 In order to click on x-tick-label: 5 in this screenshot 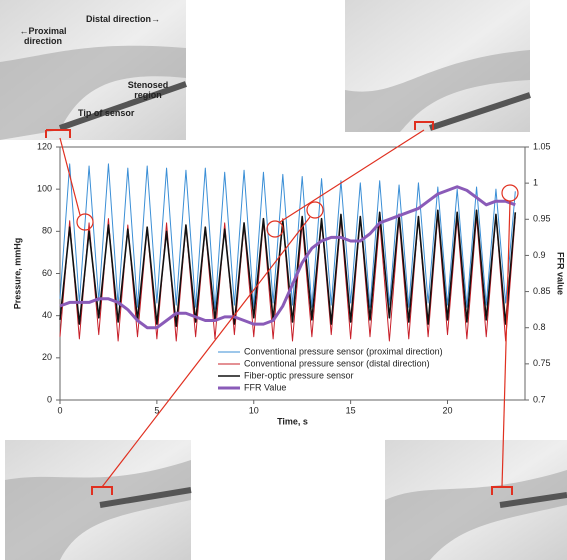, I will do `click(156, 410)`.